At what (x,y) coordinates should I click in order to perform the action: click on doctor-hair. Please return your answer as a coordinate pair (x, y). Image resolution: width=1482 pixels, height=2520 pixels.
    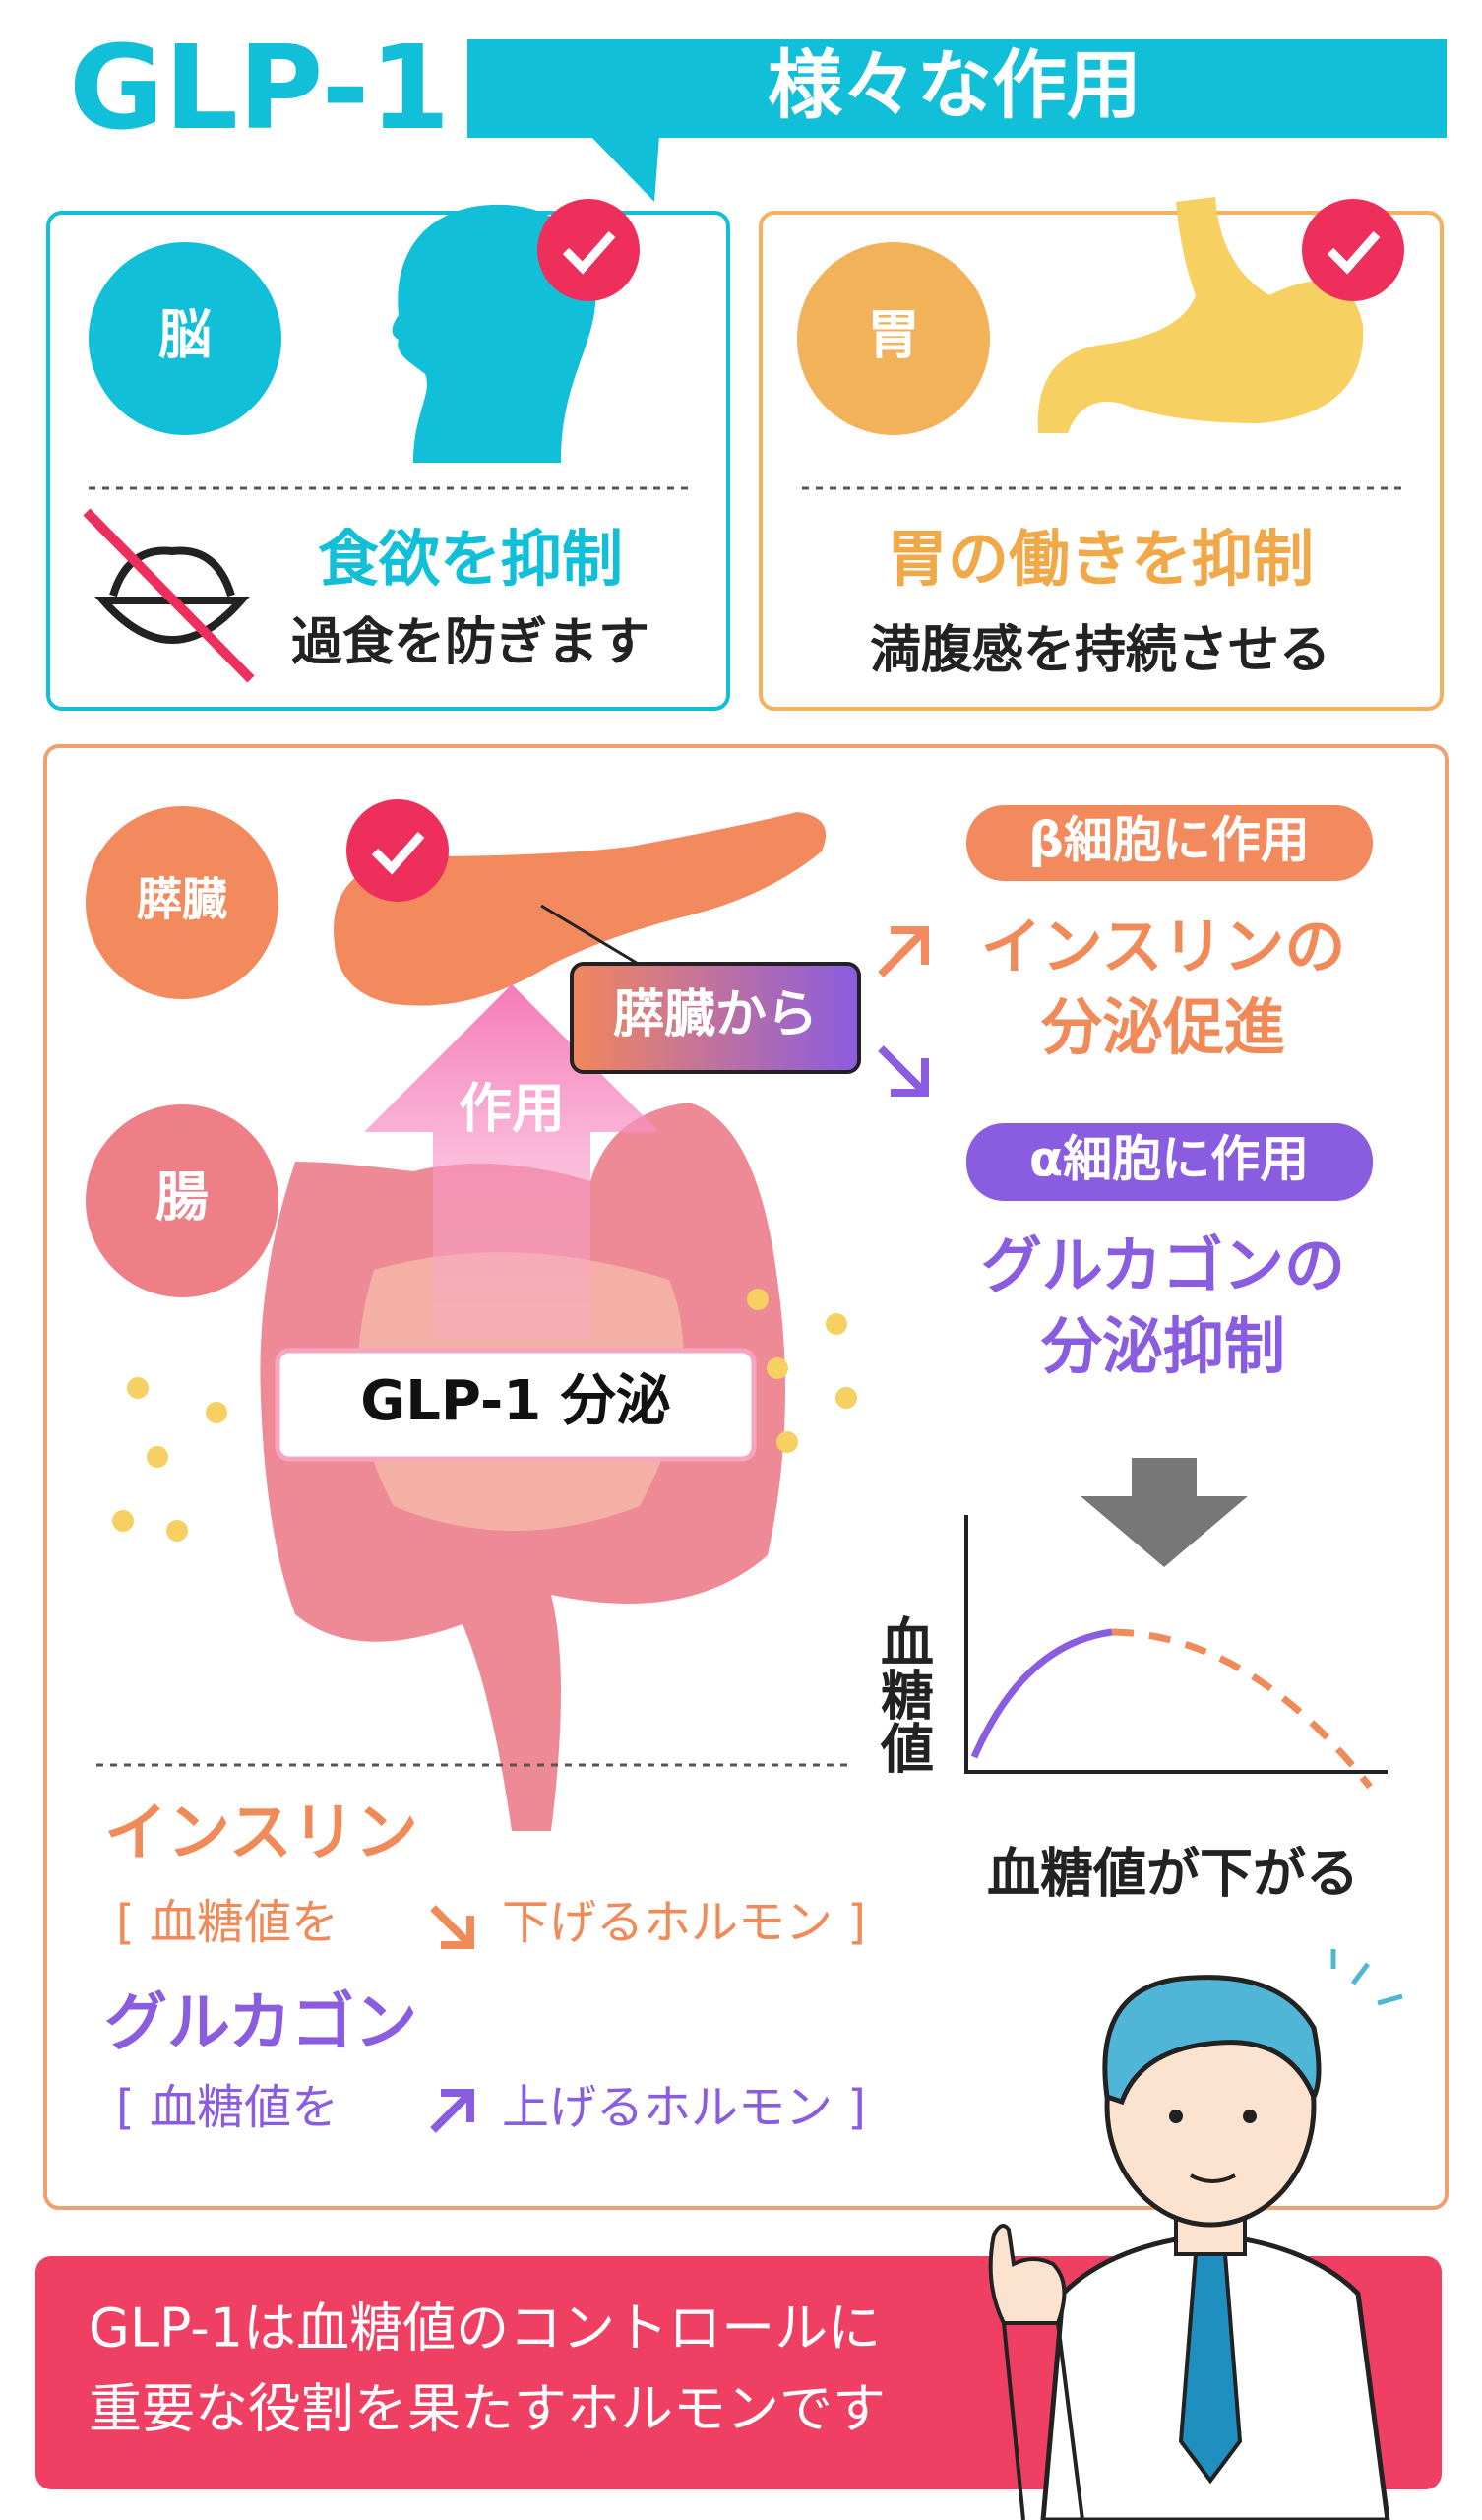
    Looking at the image, I should click on (1212, 2040).